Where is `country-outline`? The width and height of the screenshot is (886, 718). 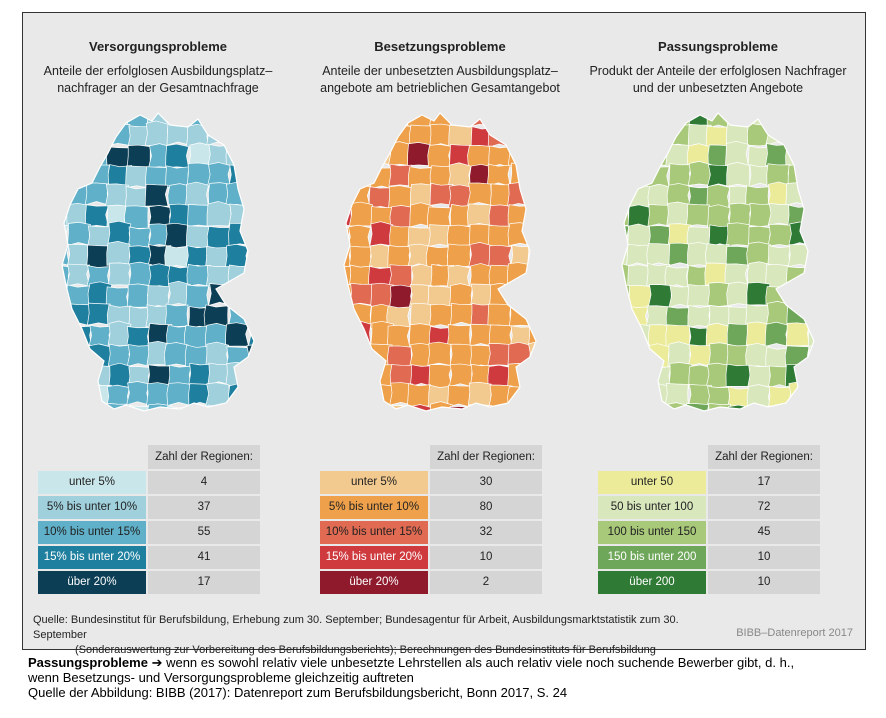
country-outline is located at coordinates (158, 262).